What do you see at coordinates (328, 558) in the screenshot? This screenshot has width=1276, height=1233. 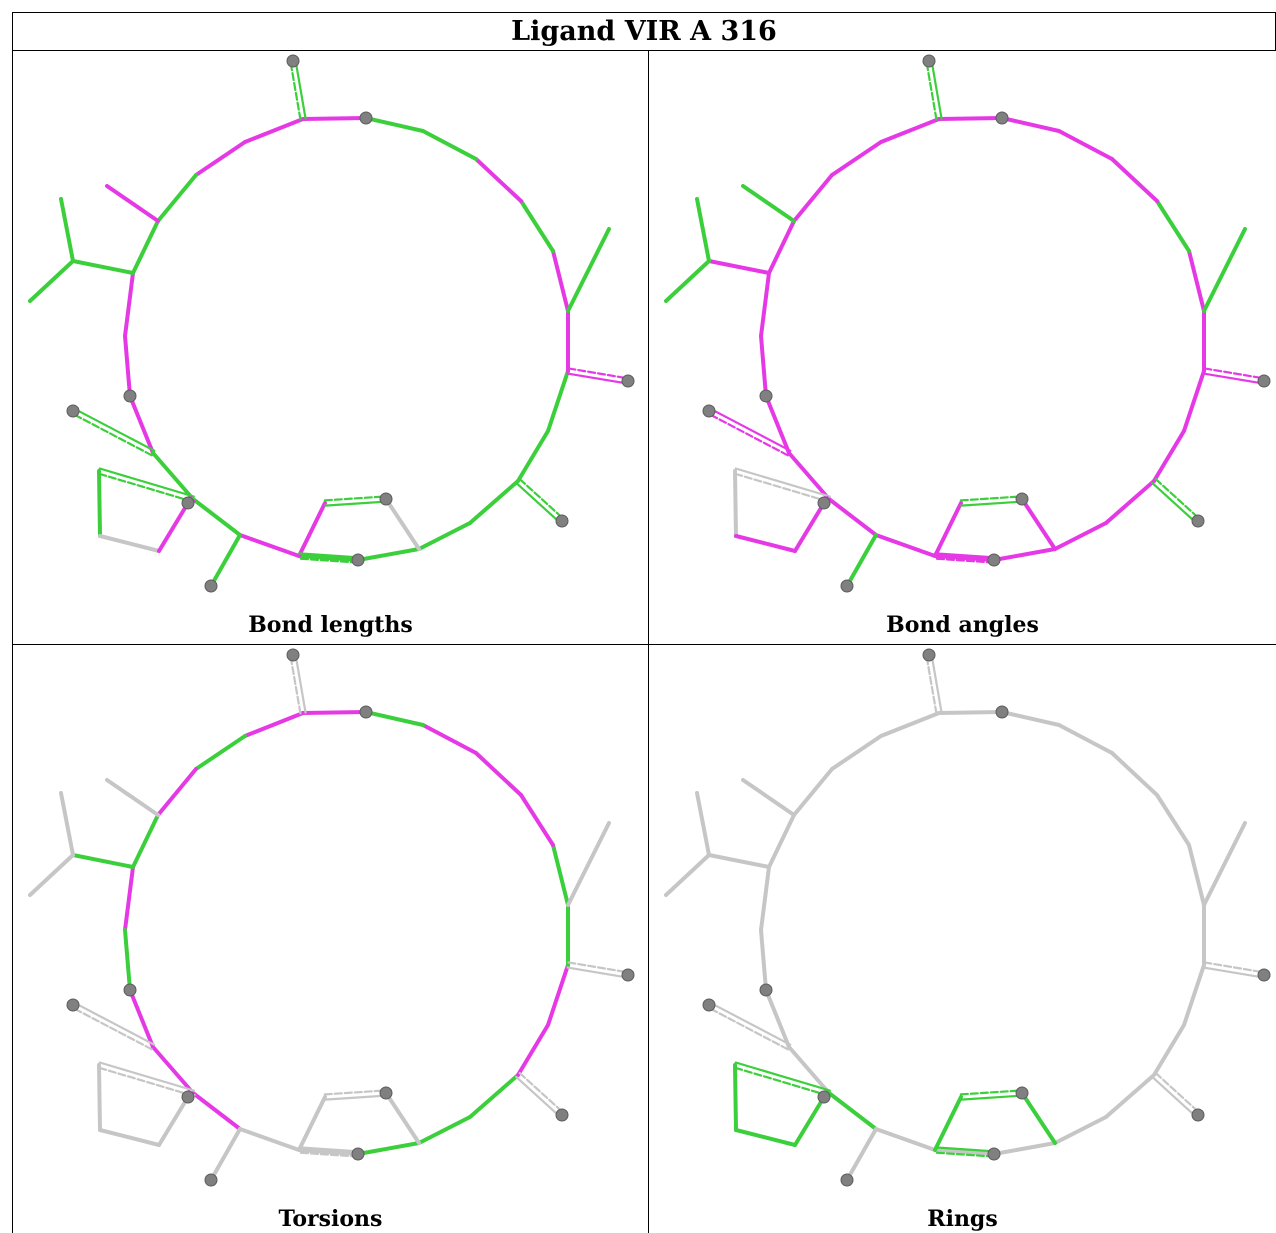 I see `bond-d3-d4` at bounding box center [328, 558].